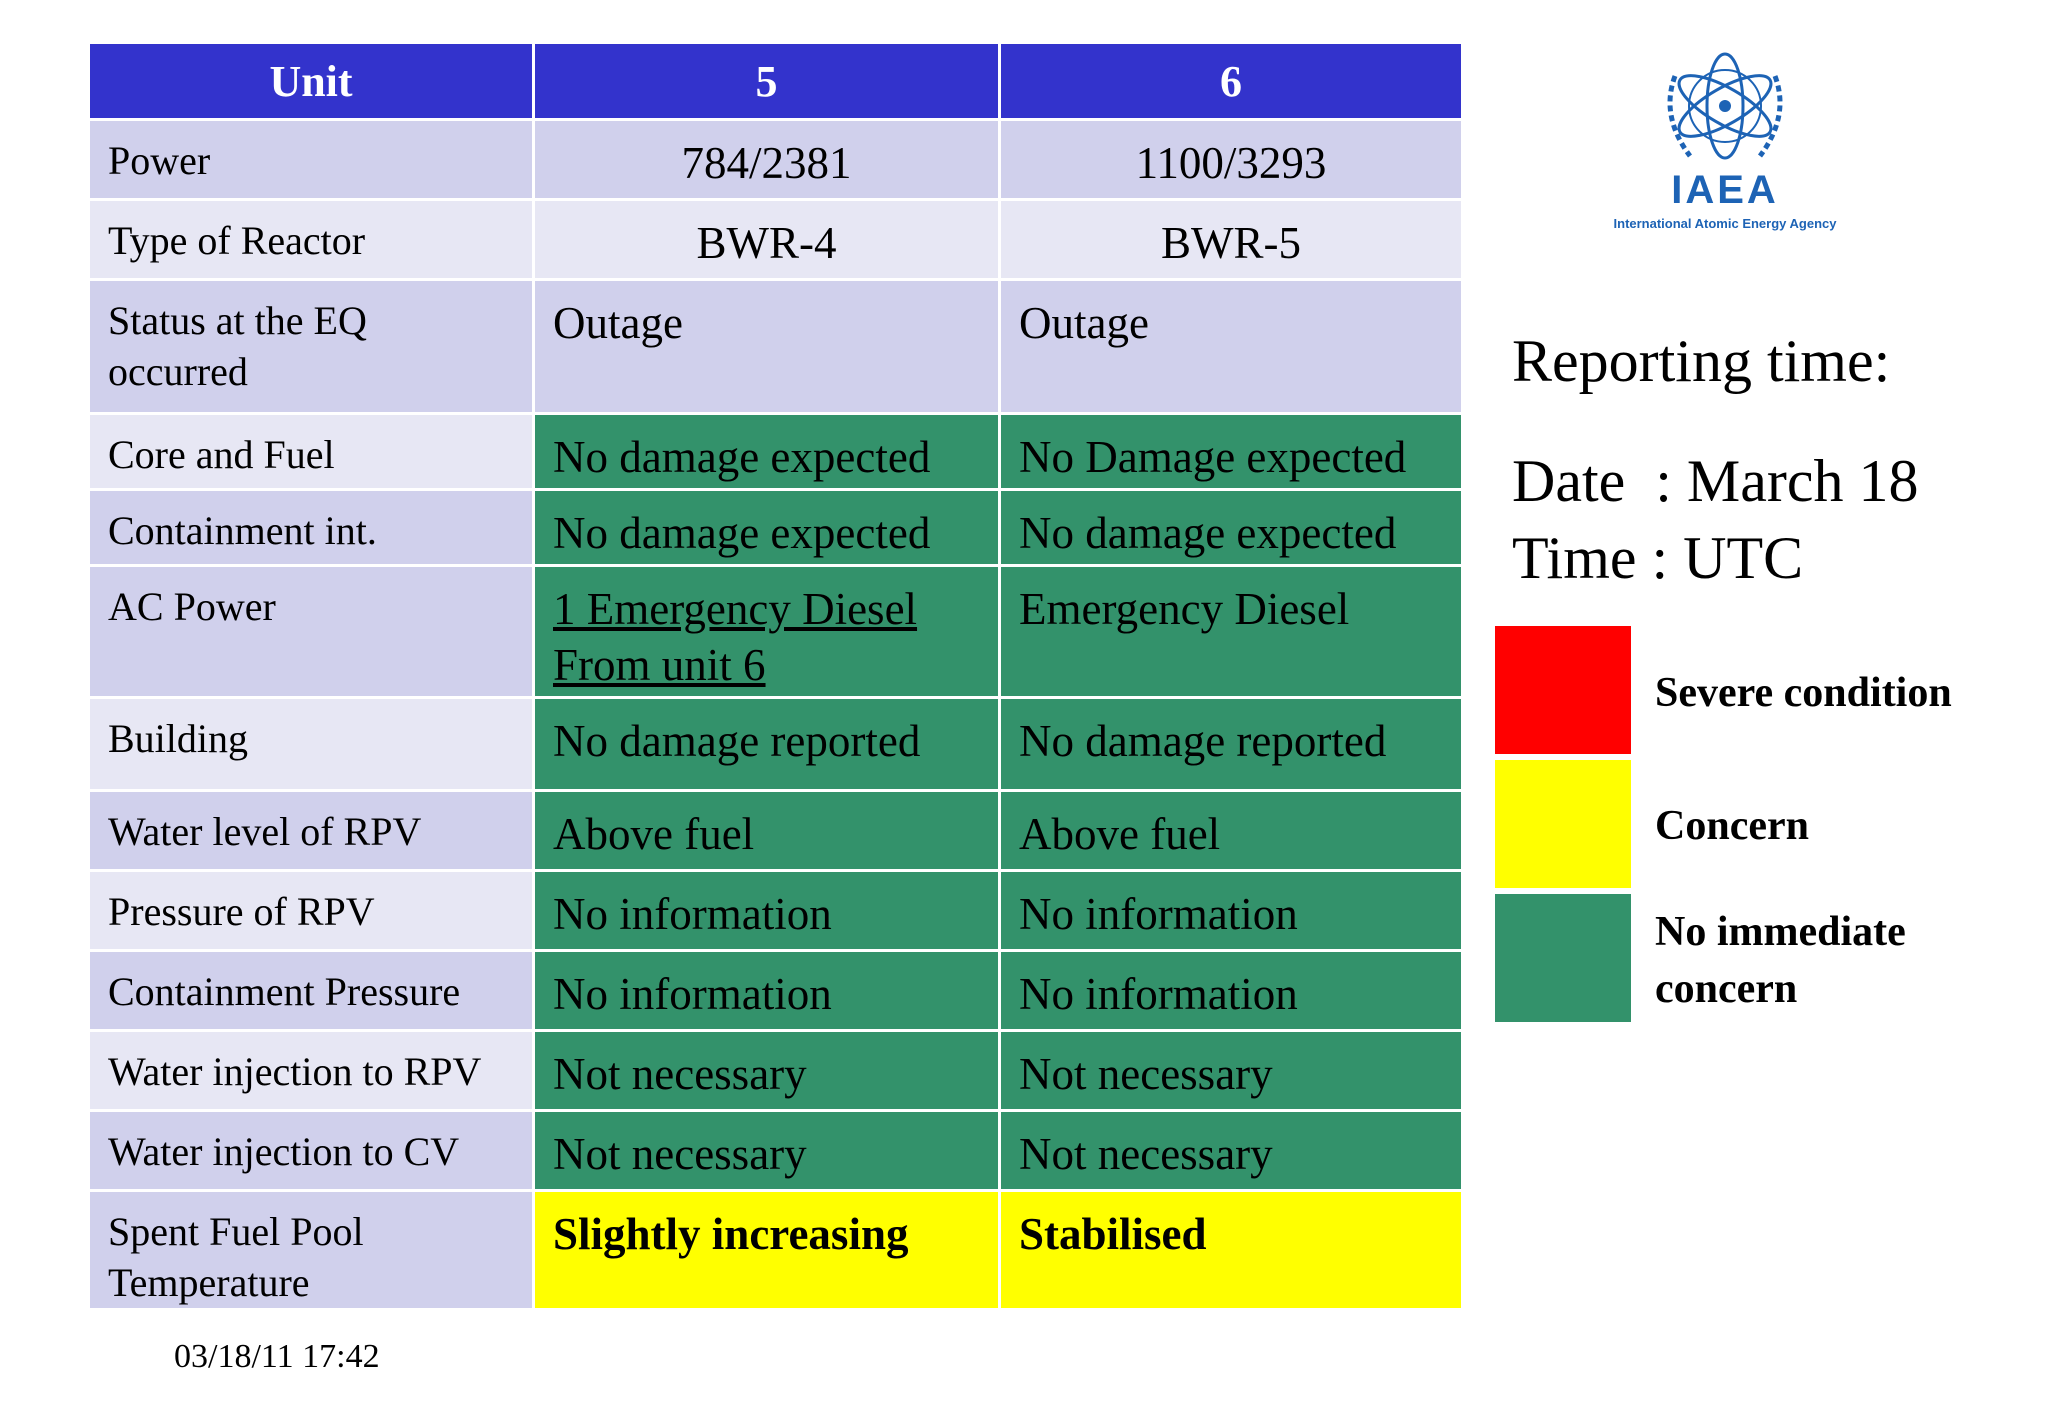  I want to click on legend-concern: Concern, so click(1732, 826).